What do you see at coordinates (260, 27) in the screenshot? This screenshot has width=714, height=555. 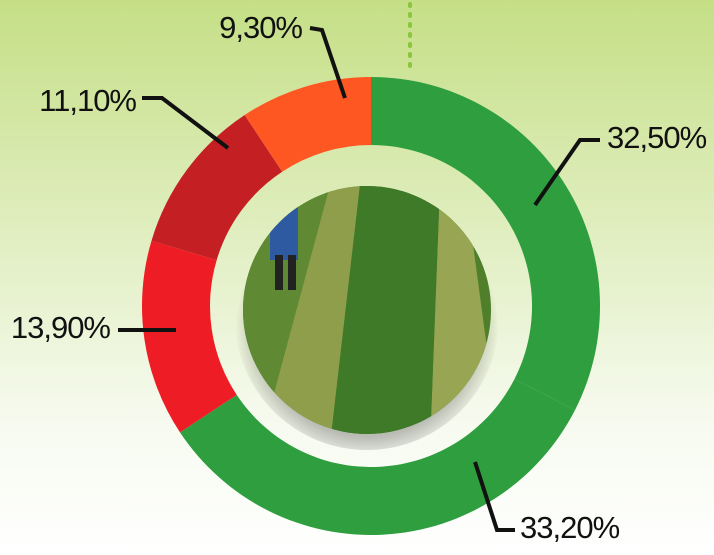 I see `value-label: 9,30%` at bounding box center [260, 27].